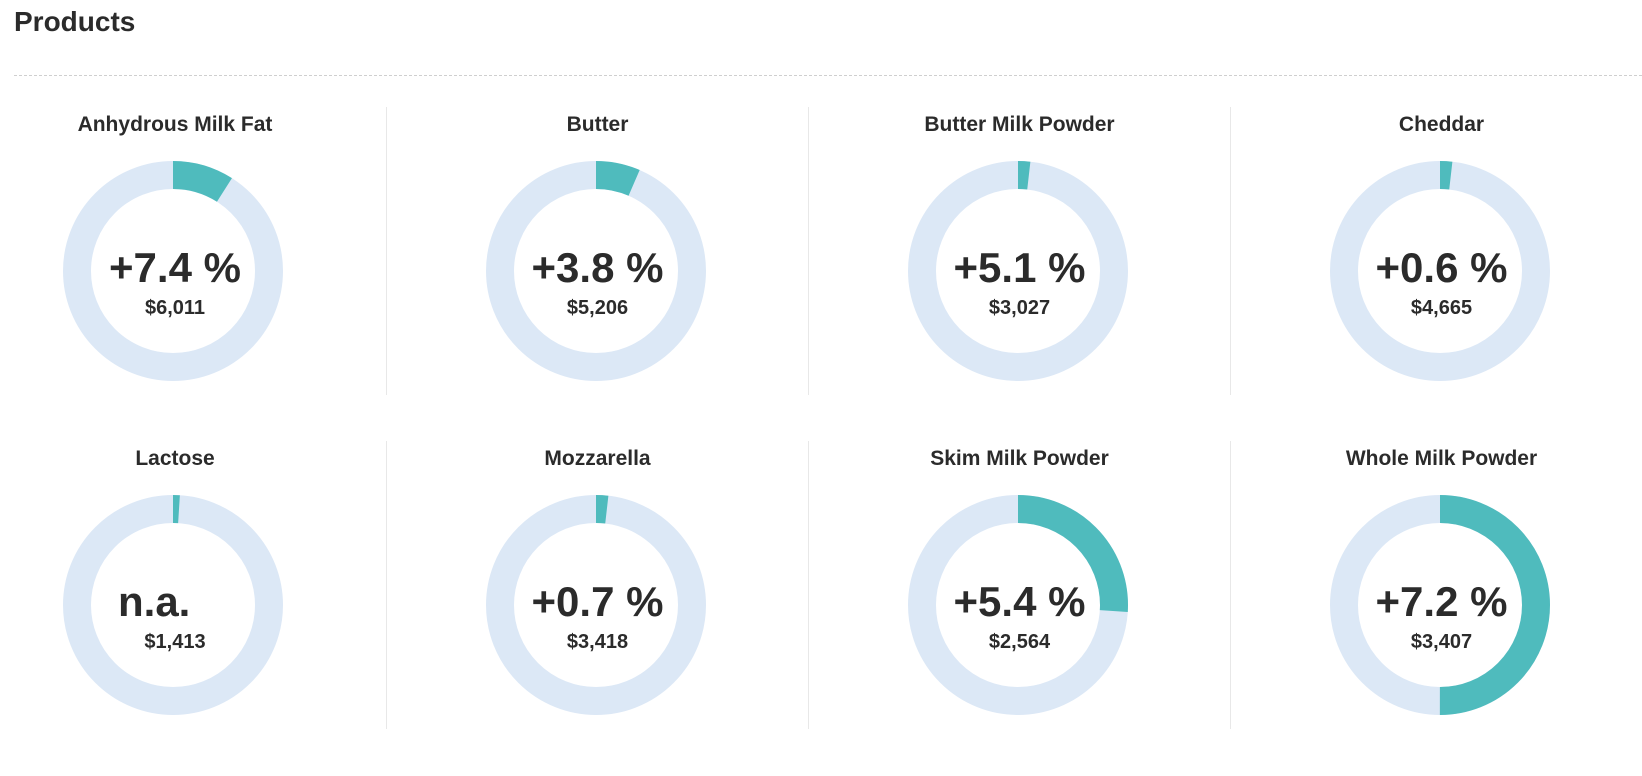 This screenshot has height=776, width=1642. Describe the element at coordinates (175, 308) in the screenshot. I see `price: $6,011` at that location.